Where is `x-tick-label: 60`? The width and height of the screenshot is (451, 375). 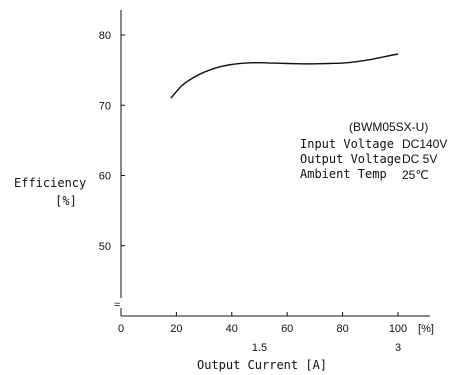
x-tick-label: 60 is located at coordinates (287, 329).